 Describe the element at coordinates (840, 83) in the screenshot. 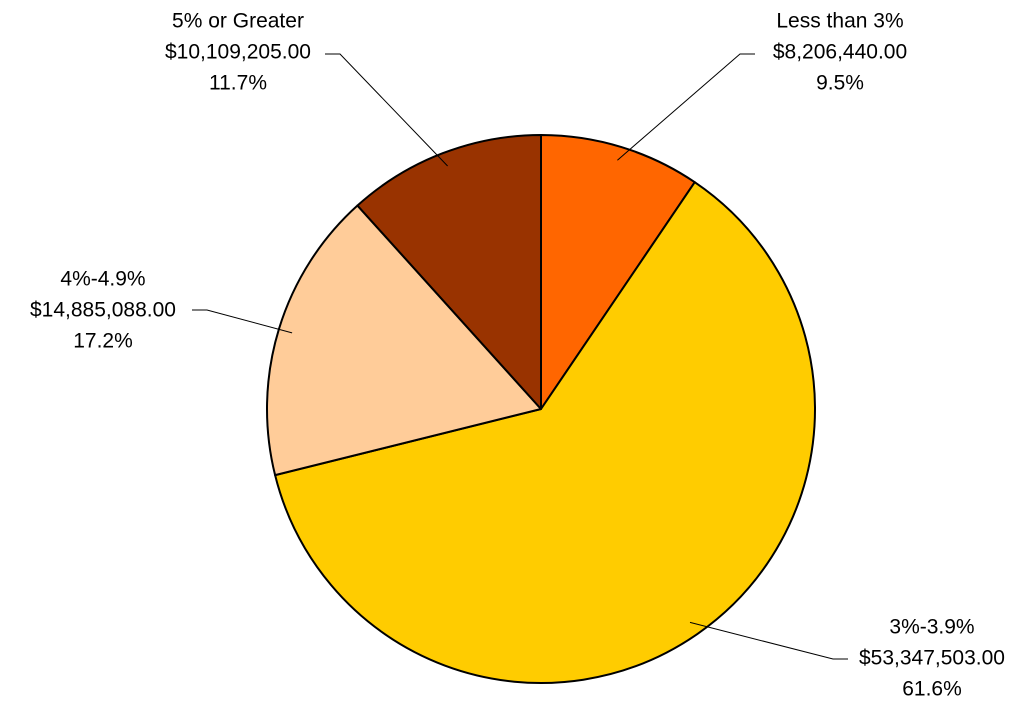

I see `slice-label-percent-0: 9.5%` at that location.